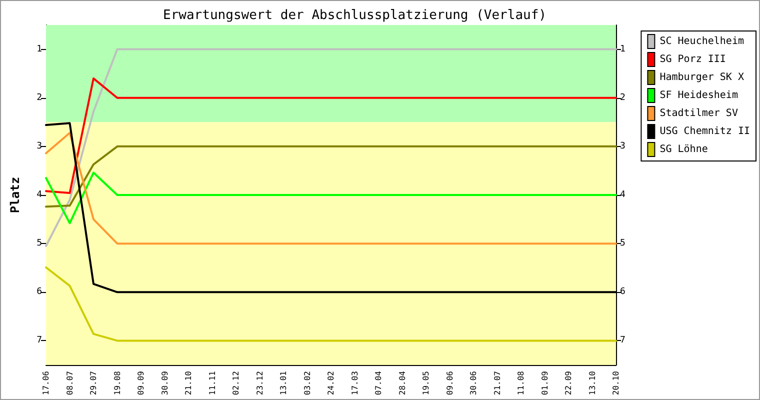 The width and height of the screenshot is (760, 400). Describe the element at coordinates (355, 383) in the screenshot. I see `x-tick-label: 17.03` at that location.